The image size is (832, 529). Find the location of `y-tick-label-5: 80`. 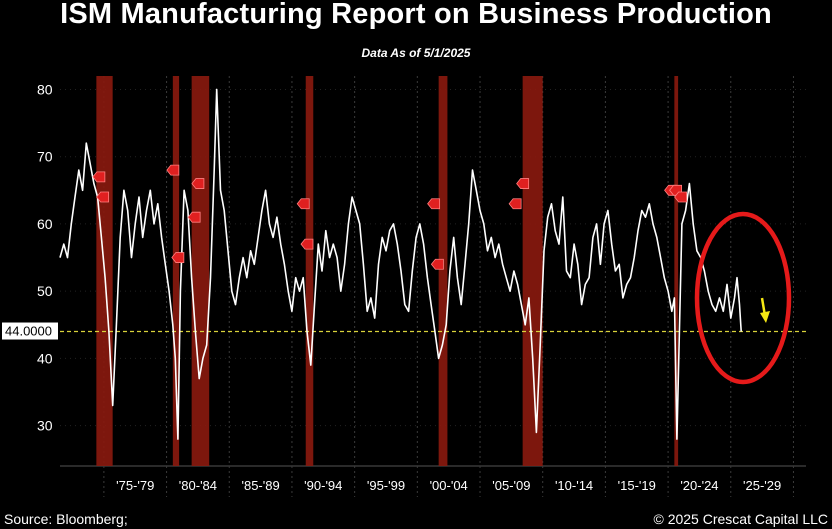

y-tick-label-5: 80 is located at coordinates (45, 89).